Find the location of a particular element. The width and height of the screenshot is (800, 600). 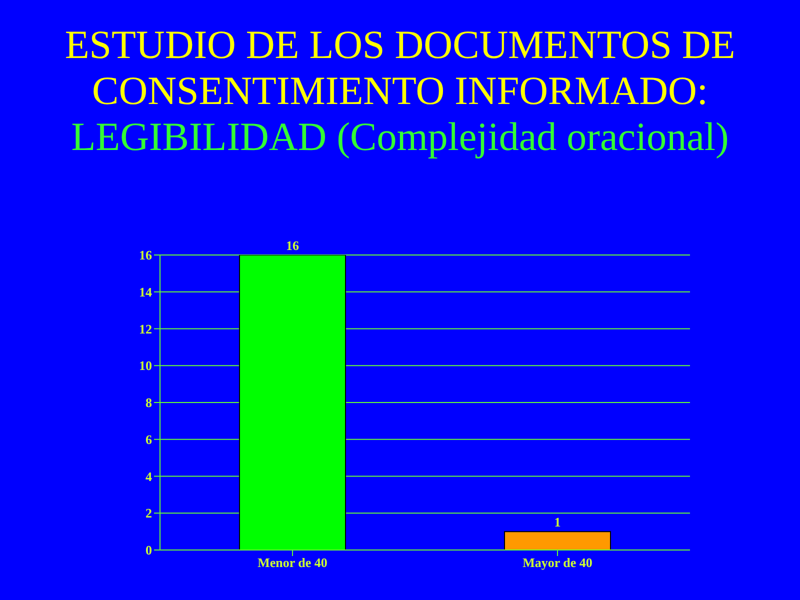

y-tick-label: 16 is located at coordinates (145, 255).